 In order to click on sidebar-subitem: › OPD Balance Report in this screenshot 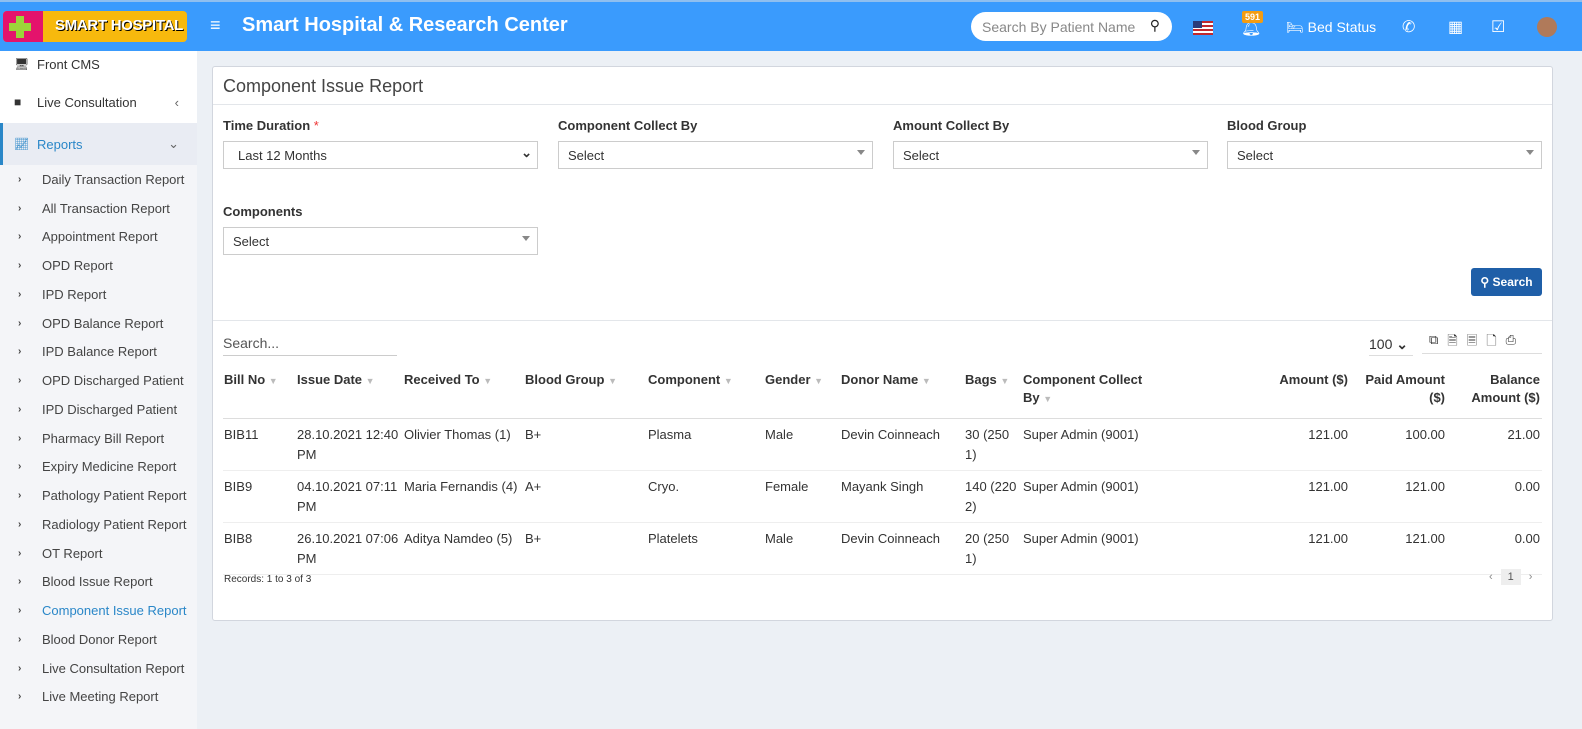, I will do `click(98, 323)`.